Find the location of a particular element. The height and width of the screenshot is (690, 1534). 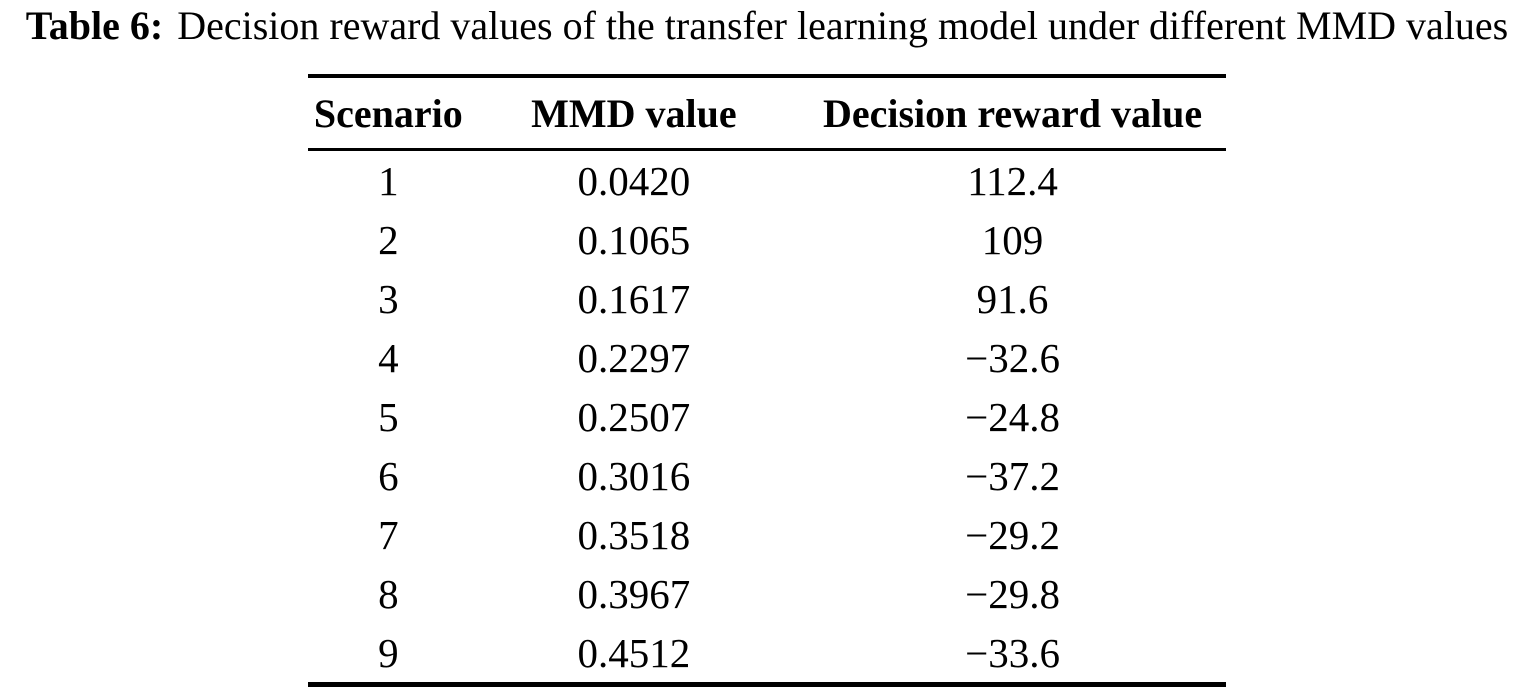

table-cell-scenario: 7 is located at coordinates (388, 534).